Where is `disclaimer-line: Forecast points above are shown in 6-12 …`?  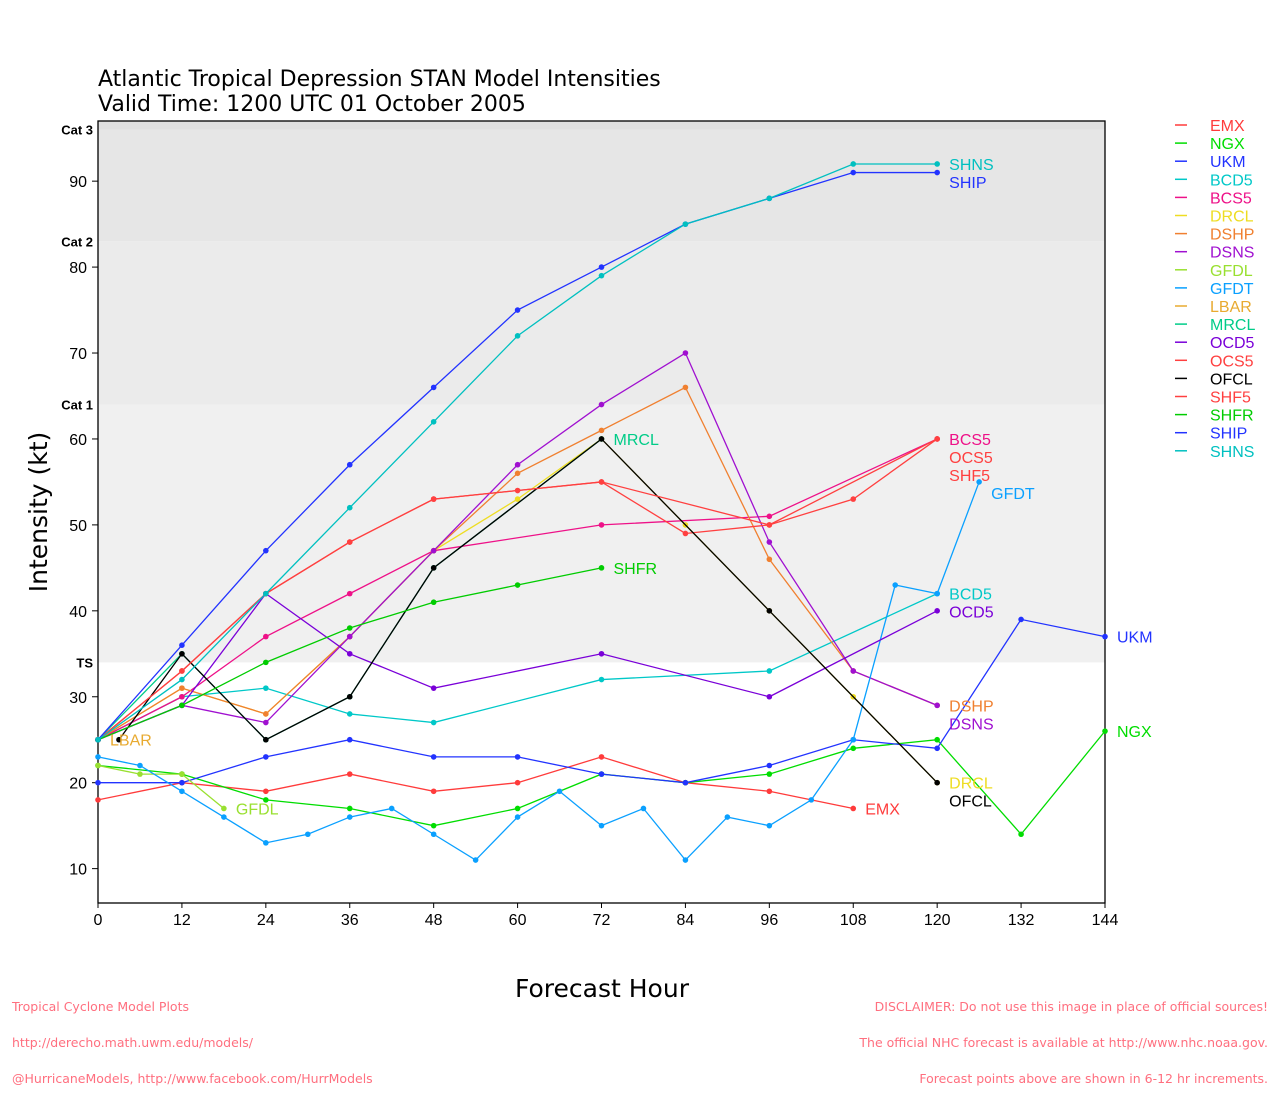 disclaimer-line: Forecast points above are shown in 6-12 … is located at coordinates (1093, 1078).